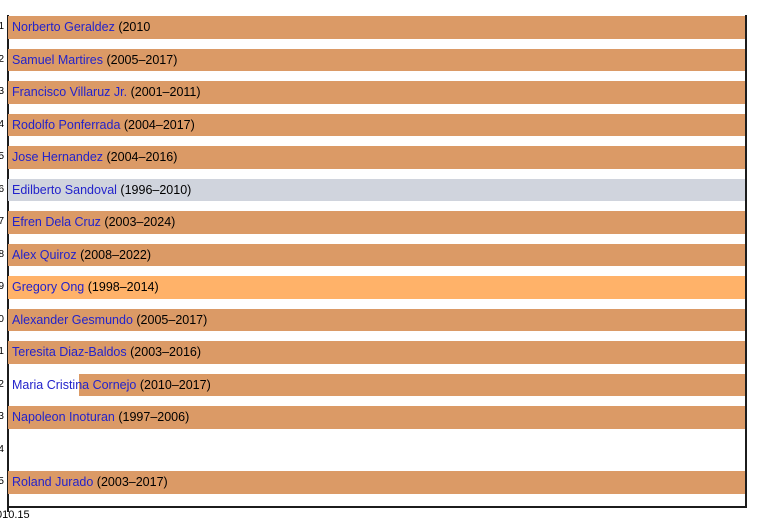 This screenshot has width=775, height=525. What do you see at coordinates (746, 261) in the screenshot?
I see `y-axis-right-spine` at bounding box center [746, 261].